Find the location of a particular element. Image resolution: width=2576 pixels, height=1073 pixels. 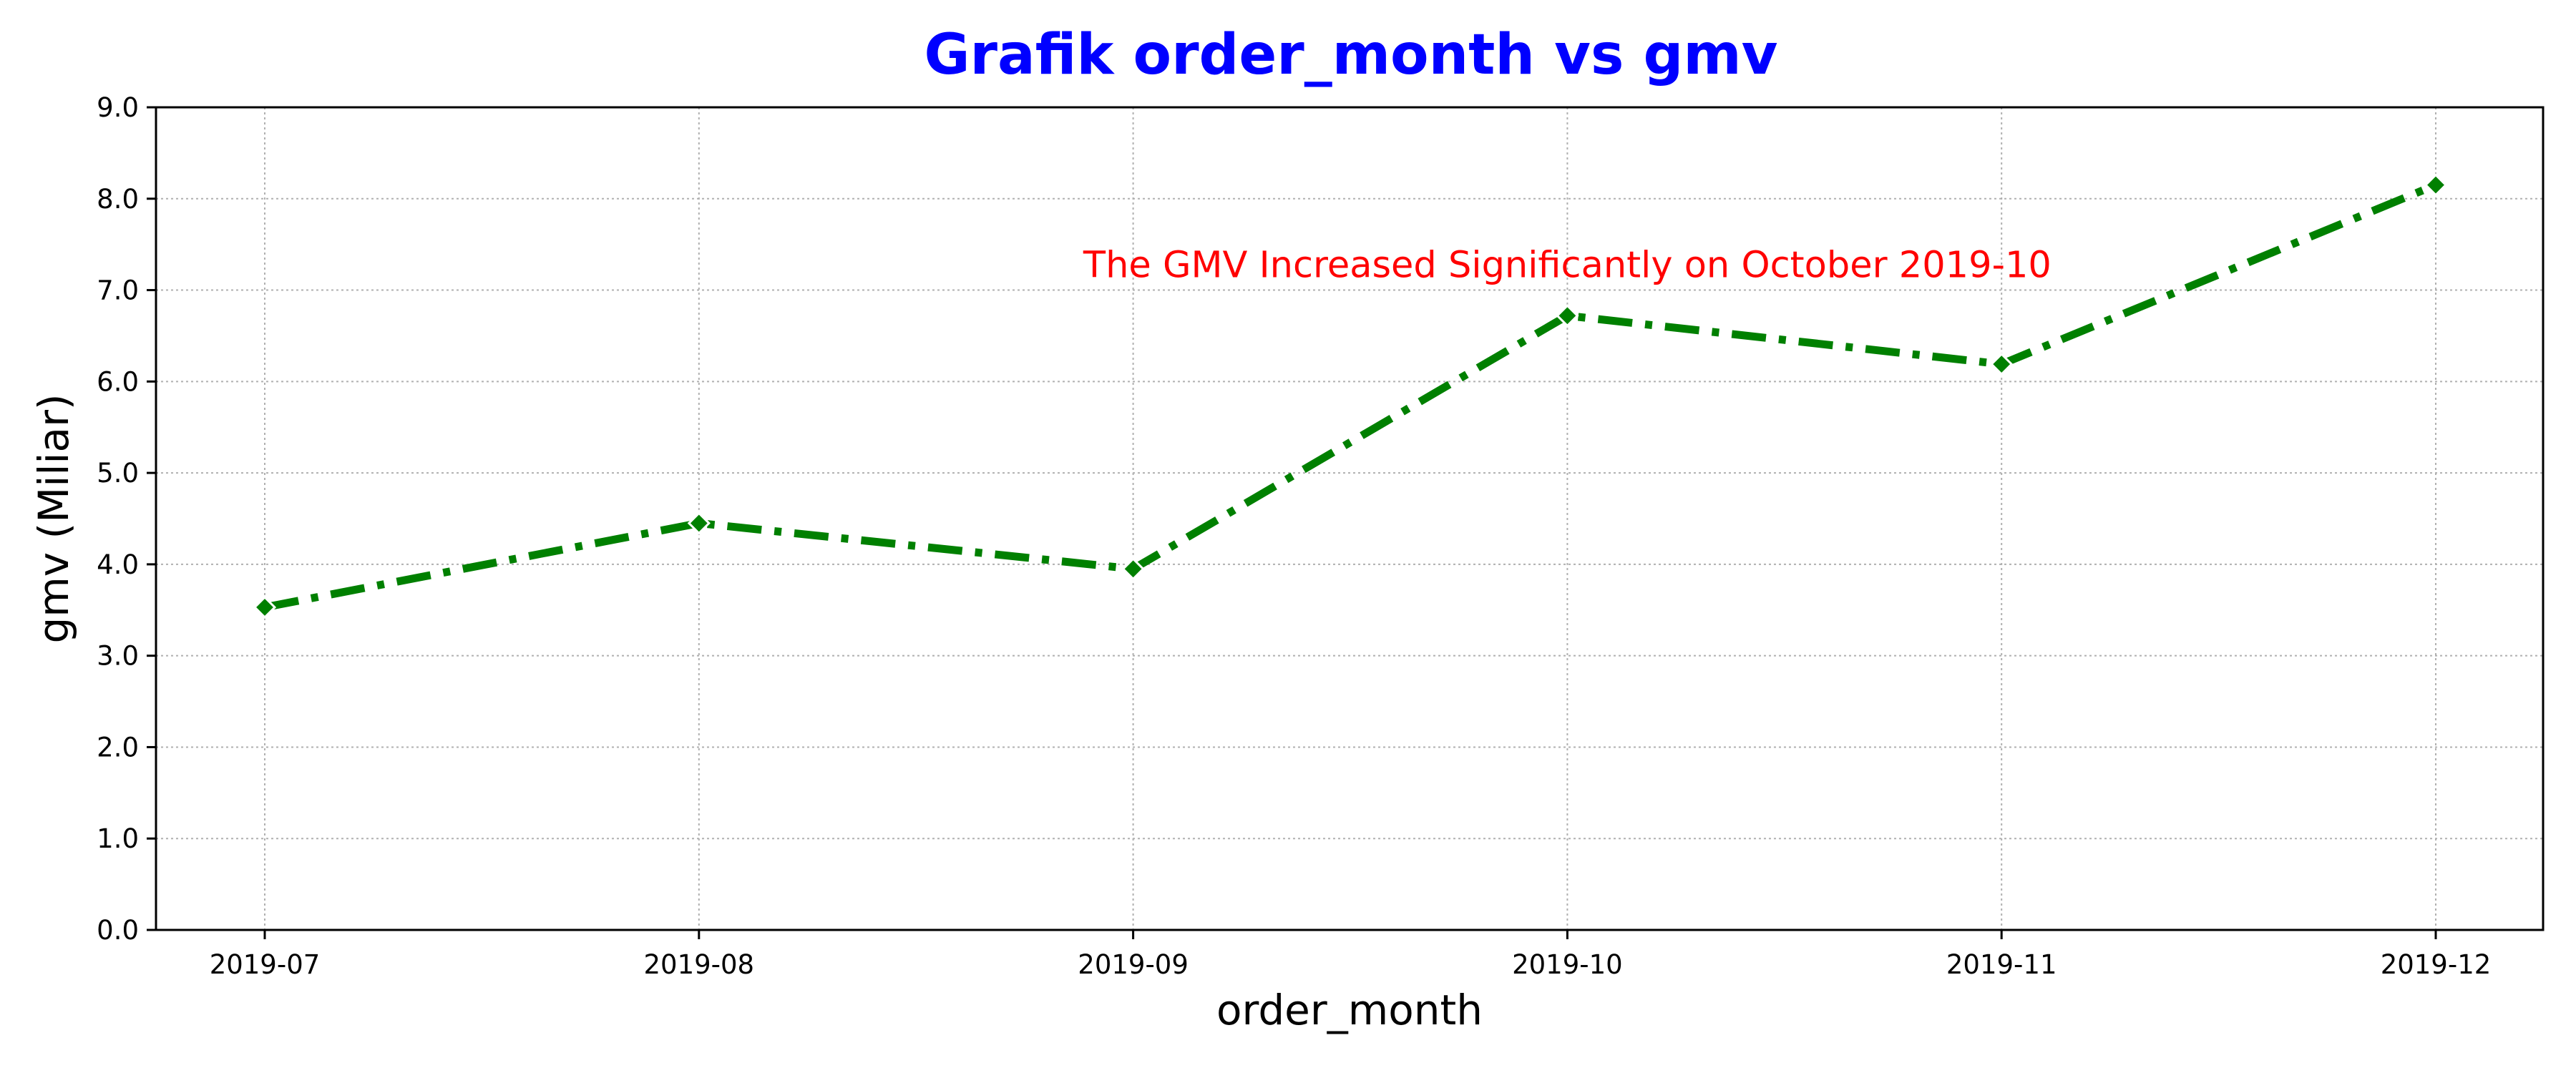

y-tick-label: 9.0 is located at coordinates (118, 108).